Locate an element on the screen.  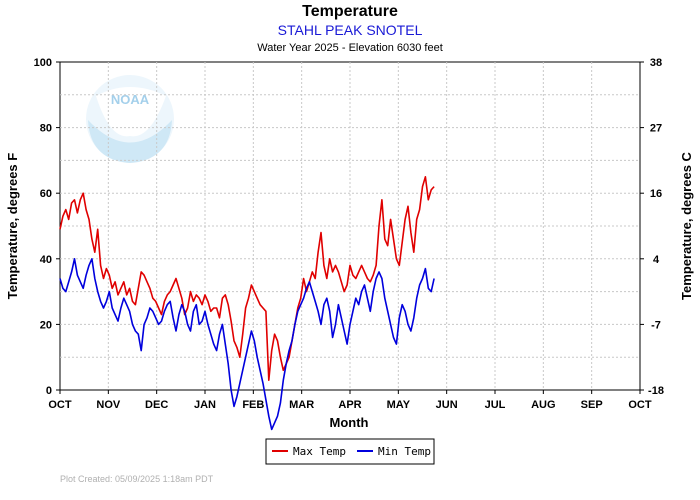
y-tick-label: 20 is located at coordinates (46, 325).